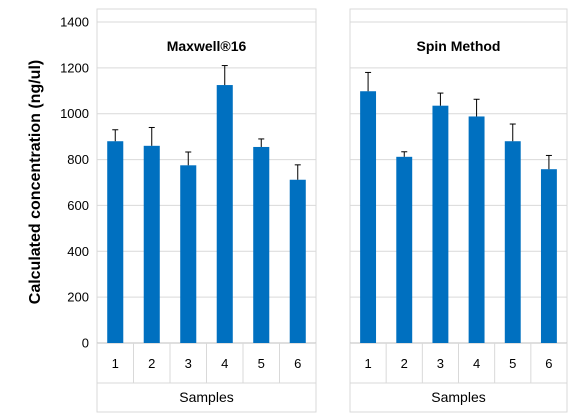 The height and width of the screenshot is (418, 571). Describe the element at coordinates (74, 22) in the screenshot. I see `y-tick-label: 1400` at that location.